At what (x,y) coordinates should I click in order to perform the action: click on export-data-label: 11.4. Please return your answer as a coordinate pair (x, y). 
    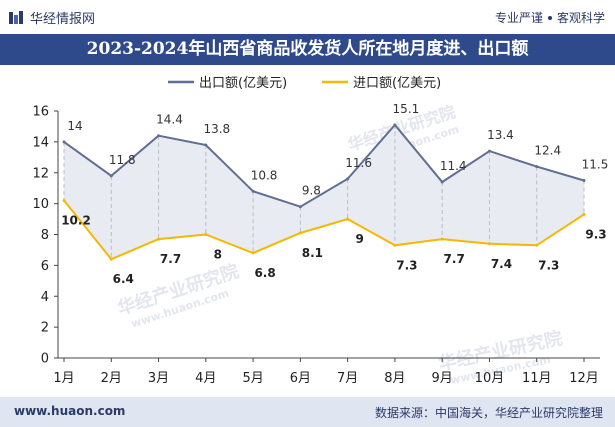
    Looking at the image, I should click on (453, 166).